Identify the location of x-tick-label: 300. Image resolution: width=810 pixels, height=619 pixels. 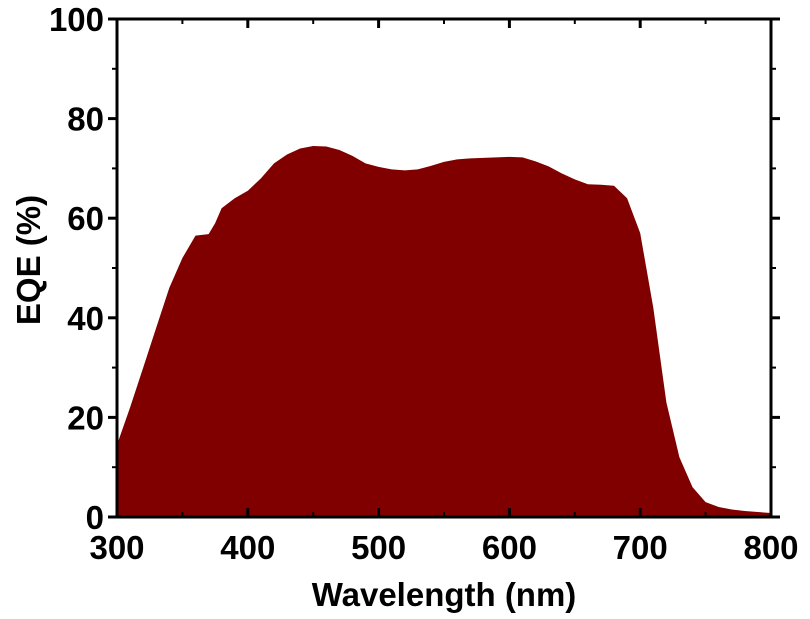
(116, 547).